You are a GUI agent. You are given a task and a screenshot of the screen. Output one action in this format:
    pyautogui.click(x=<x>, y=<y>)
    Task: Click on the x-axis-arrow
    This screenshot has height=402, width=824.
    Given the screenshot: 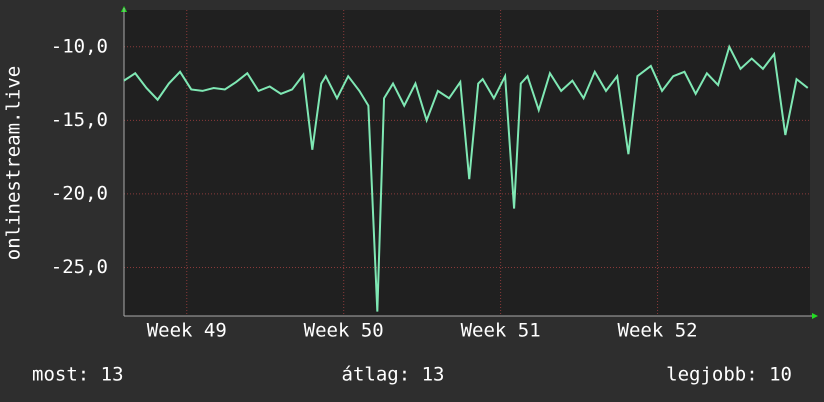 What is the action you would take?
    pyautogui.click(x=815, y=316)
    